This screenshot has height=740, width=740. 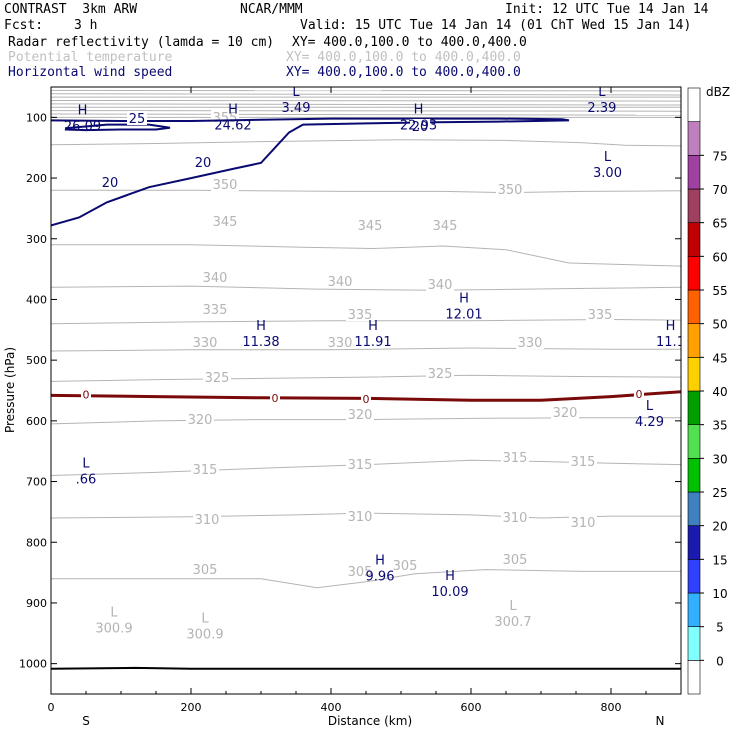 I want to click on x-end-label: N, so click(x=660, y=721).